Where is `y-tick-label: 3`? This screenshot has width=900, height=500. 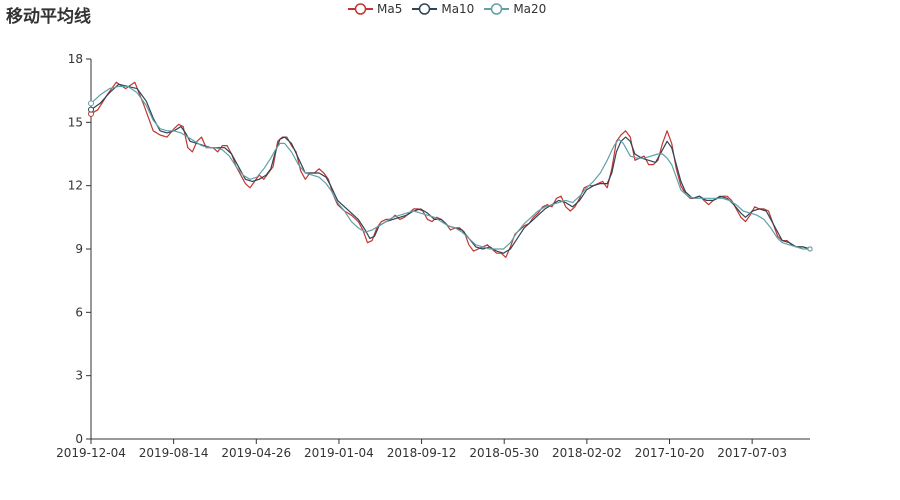
y-tick-label: 3 is located at coordinates (79, 376).